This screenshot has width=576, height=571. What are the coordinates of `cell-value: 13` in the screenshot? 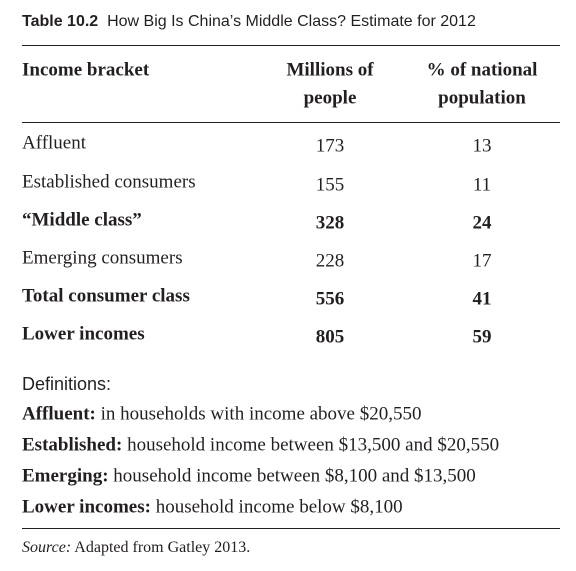 It's located at (482, 146).